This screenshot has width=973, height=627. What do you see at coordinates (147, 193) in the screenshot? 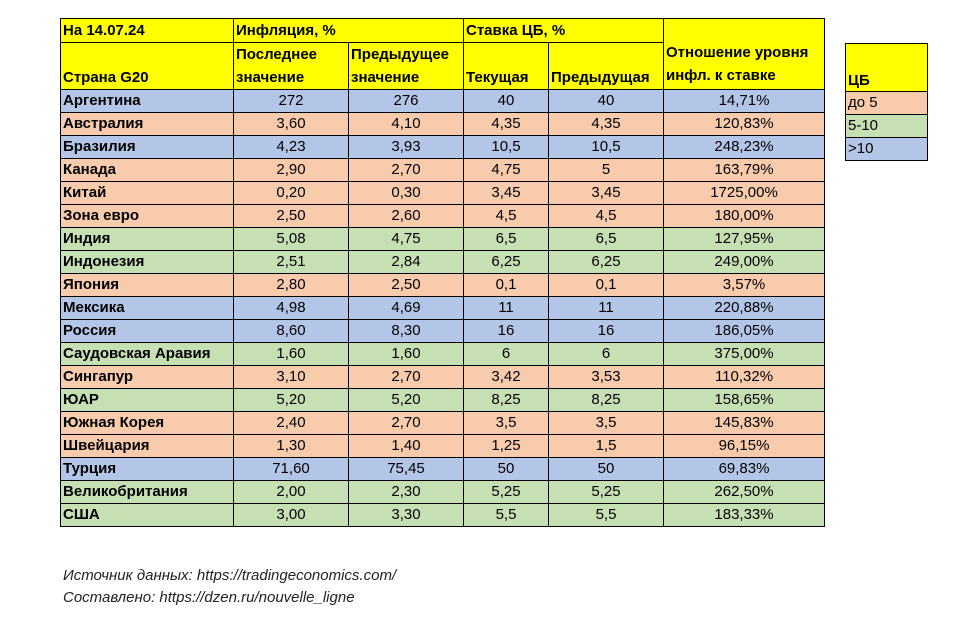
I see `country-cell: Китай` at bounding box center [147, 193].